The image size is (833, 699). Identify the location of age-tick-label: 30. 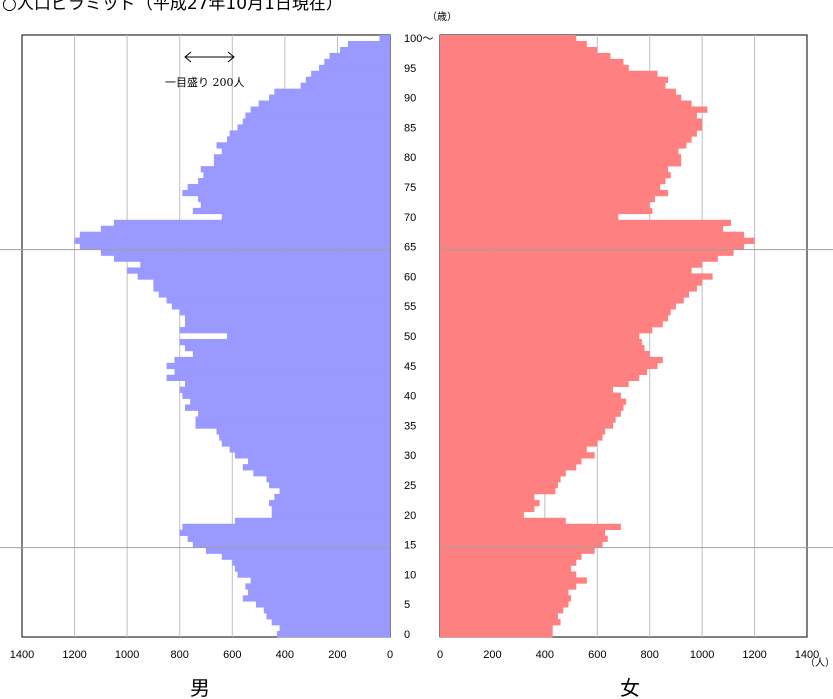
(410, 456).